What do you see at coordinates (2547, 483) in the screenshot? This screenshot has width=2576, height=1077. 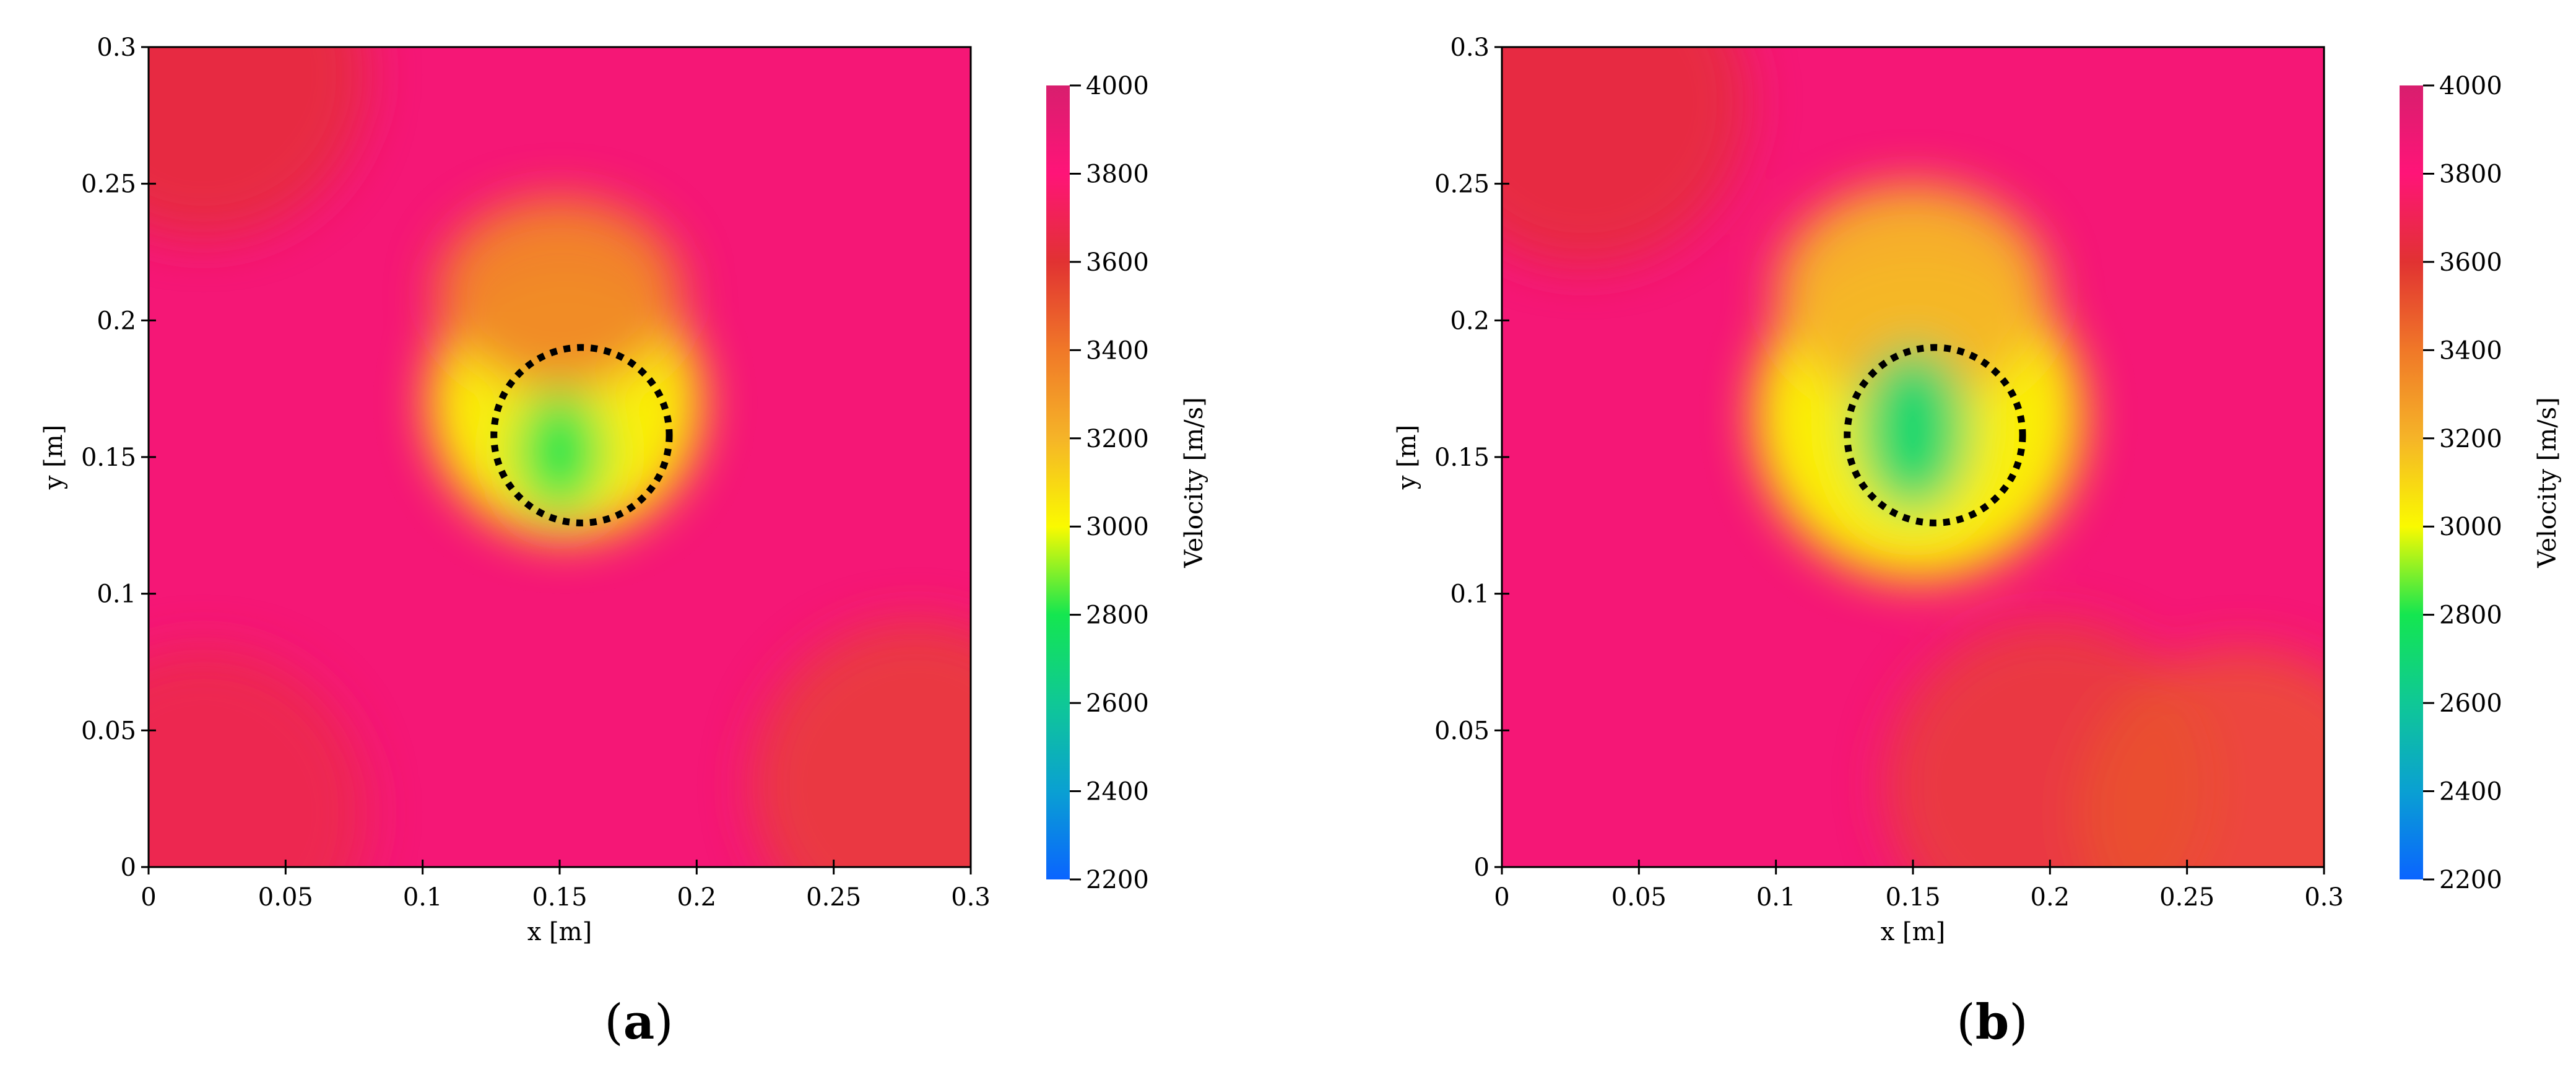 I see `colorbar-label-b: Velocity [m/s]` at bounding box center [2547, 483].